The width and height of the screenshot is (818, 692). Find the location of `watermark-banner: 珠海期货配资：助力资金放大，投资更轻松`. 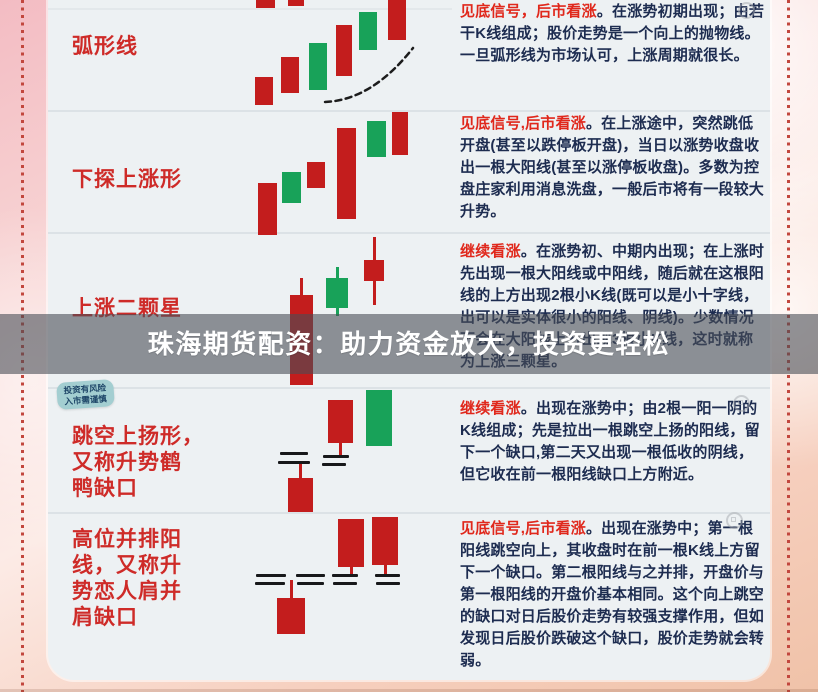

watermark-banner: 珠海期货配资：助力资金放大，投资更轻松 is located at coordinates (409, 344).